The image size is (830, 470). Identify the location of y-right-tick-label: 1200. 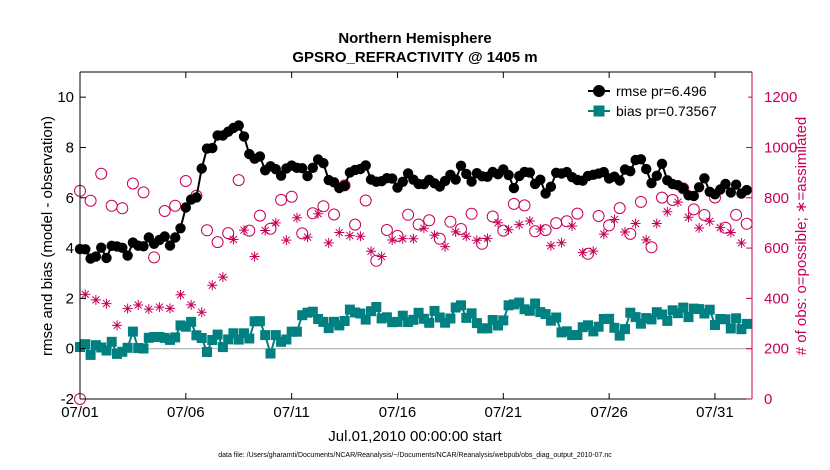
(780, 97).